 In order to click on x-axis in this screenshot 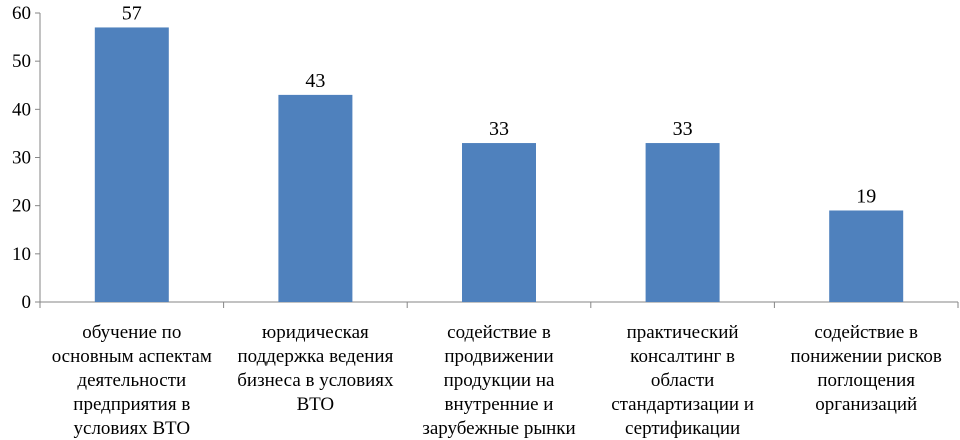, I will do `click(499, 304)`.